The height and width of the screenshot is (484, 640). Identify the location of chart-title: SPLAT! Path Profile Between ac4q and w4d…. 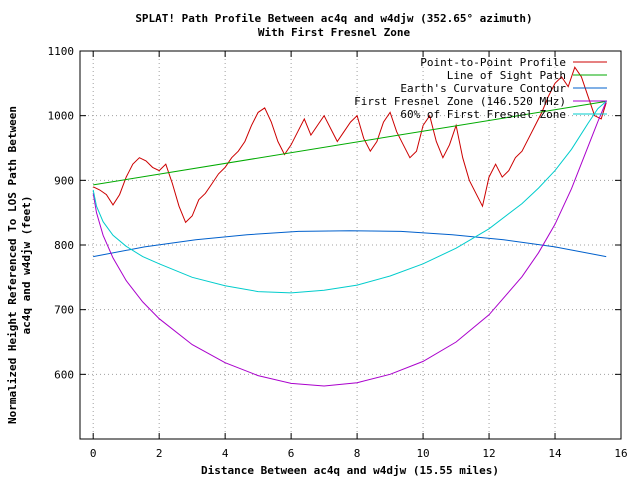
(333, 18).